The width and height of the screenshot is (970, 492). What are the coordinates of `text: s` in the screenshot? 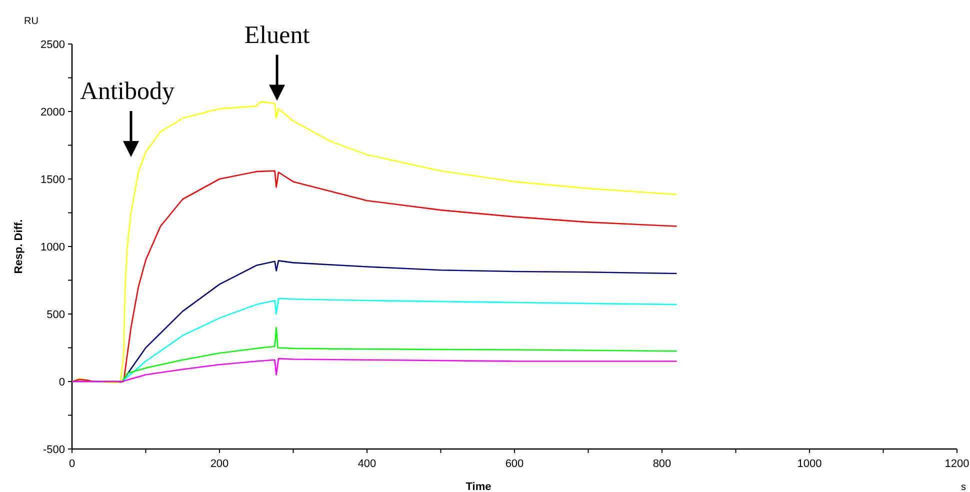 It's located at (963, 487).